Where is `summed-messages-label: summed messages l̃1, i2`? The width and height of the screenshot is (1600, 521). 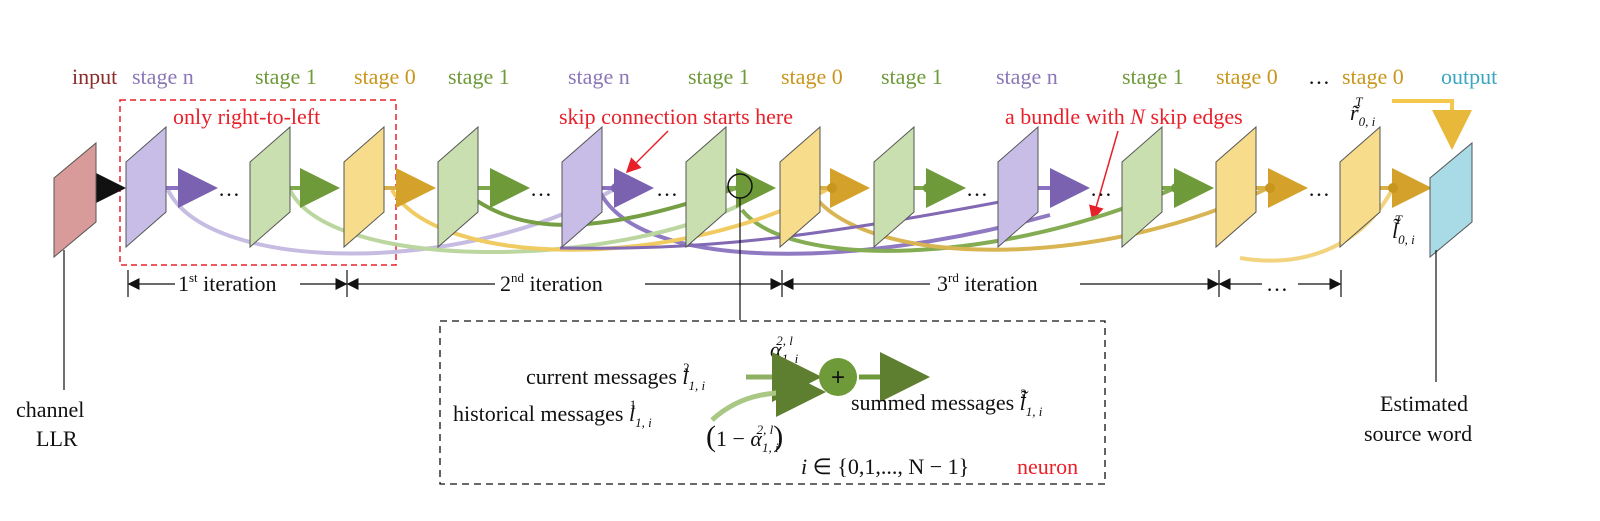 summed-messages-label: summed messages l̃1, i2 is located at coordinates (947, 402).